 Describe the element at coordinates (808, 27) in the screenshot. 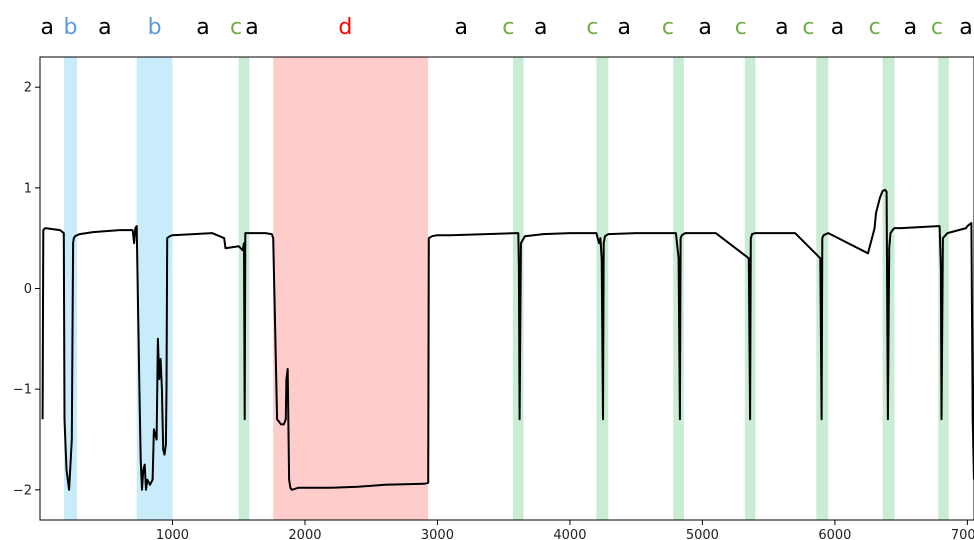

I see `segment-label-17: c` at that location.